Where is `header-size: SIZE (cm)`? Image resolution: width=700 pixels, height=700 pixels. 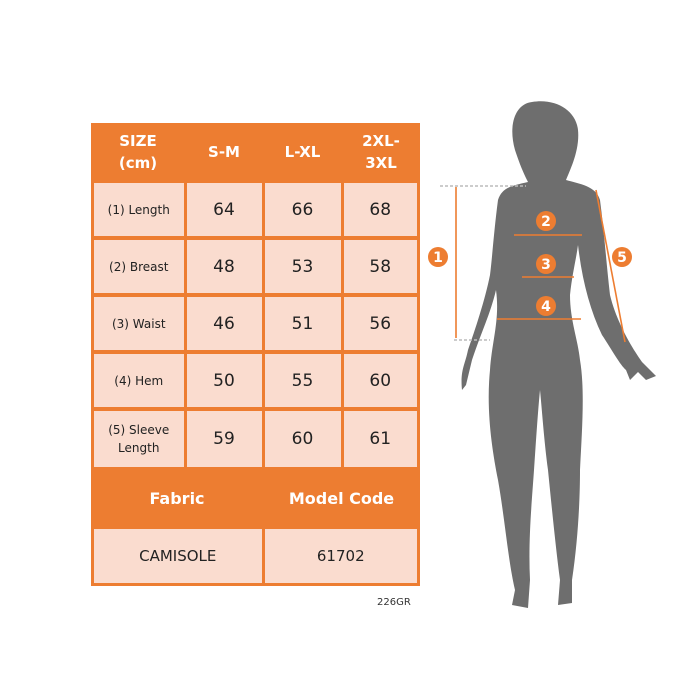
header-size: SIZE (cm) is located at coordinates (138, 152).